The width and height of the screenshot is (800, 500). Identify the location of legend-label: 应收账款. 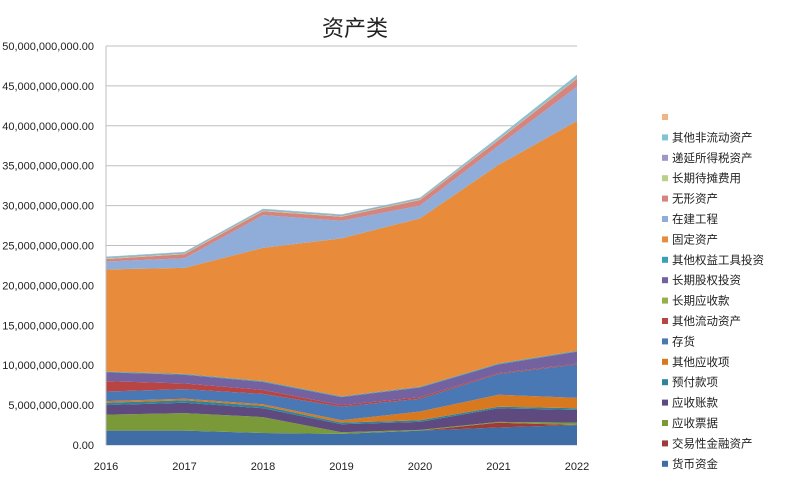
(695, 403).